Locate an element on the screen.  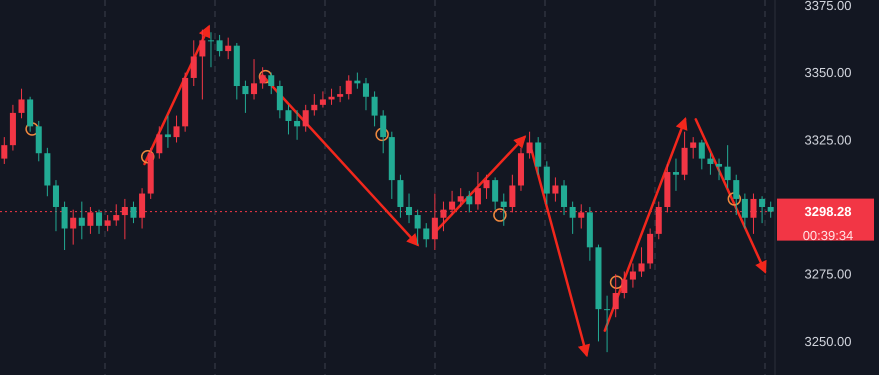
y-tick-label: 3275.00 is located at coordinates (828, 274).